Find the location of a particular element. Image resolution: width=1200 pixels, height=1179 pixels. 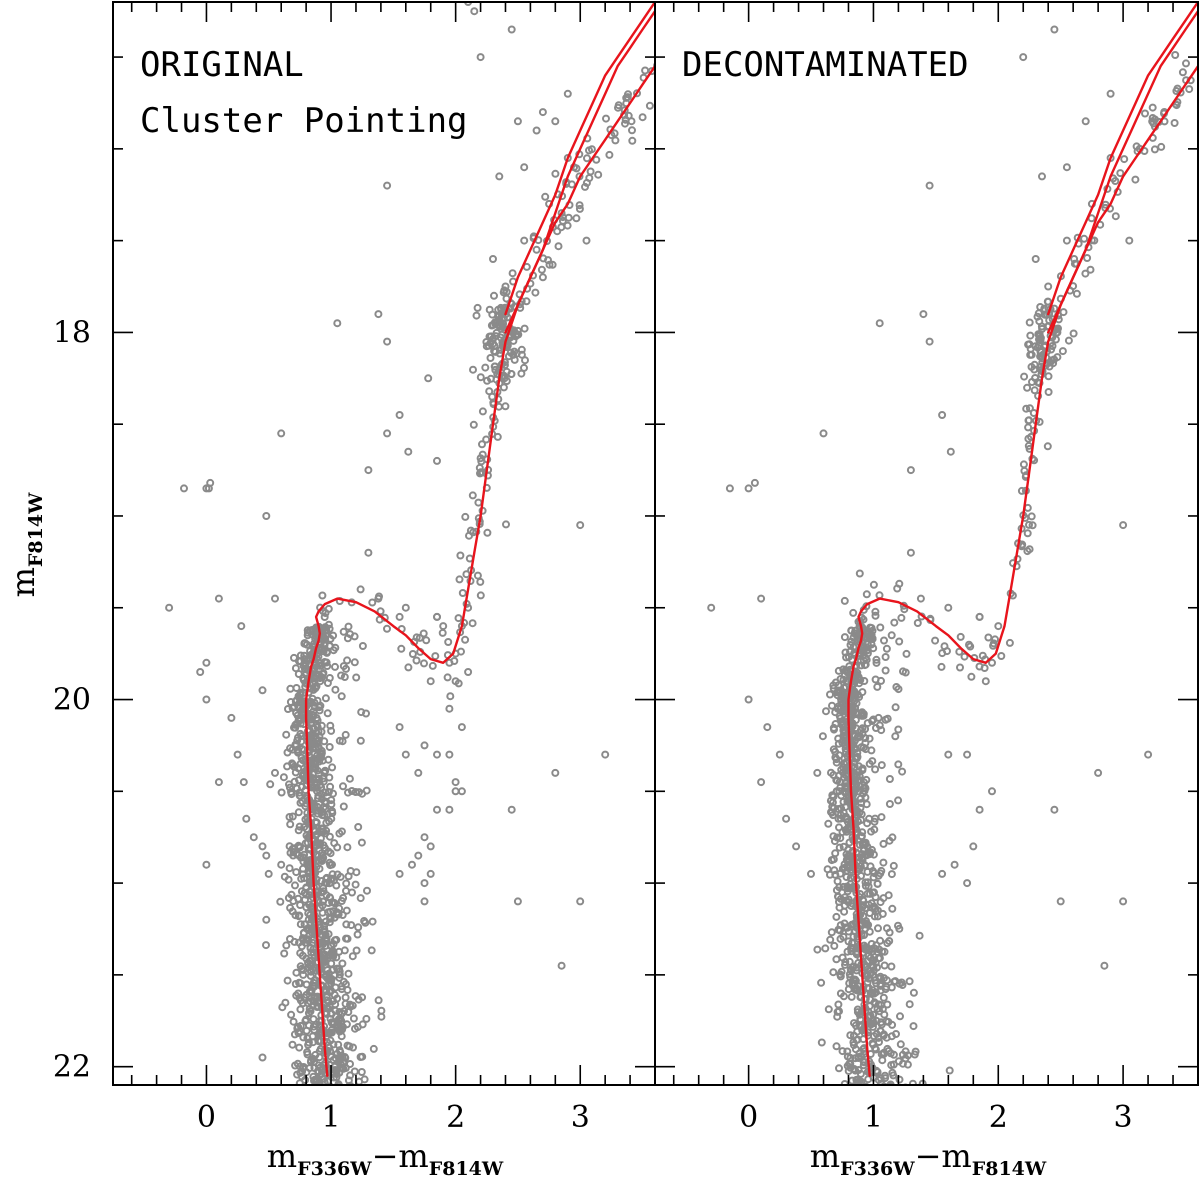

y-axis-title-sub: F814W is located at coordinates (36, 529).